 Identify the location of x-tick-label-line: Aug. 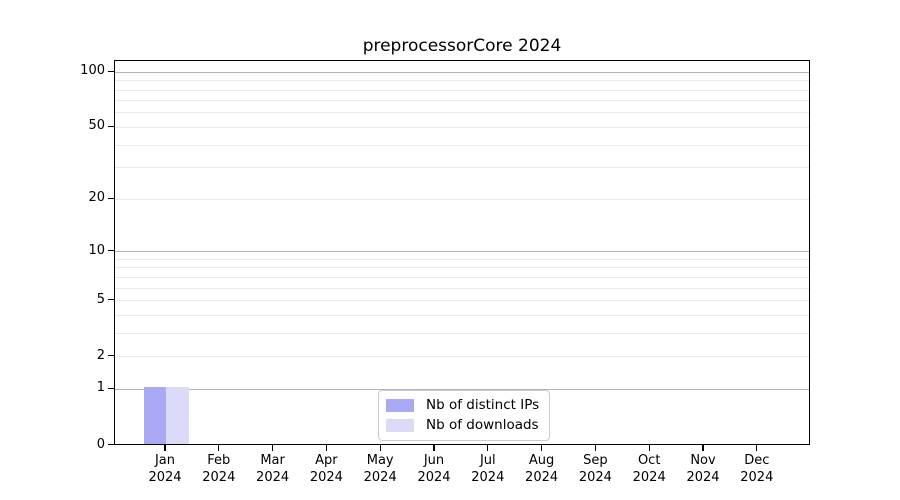
(541, 460).